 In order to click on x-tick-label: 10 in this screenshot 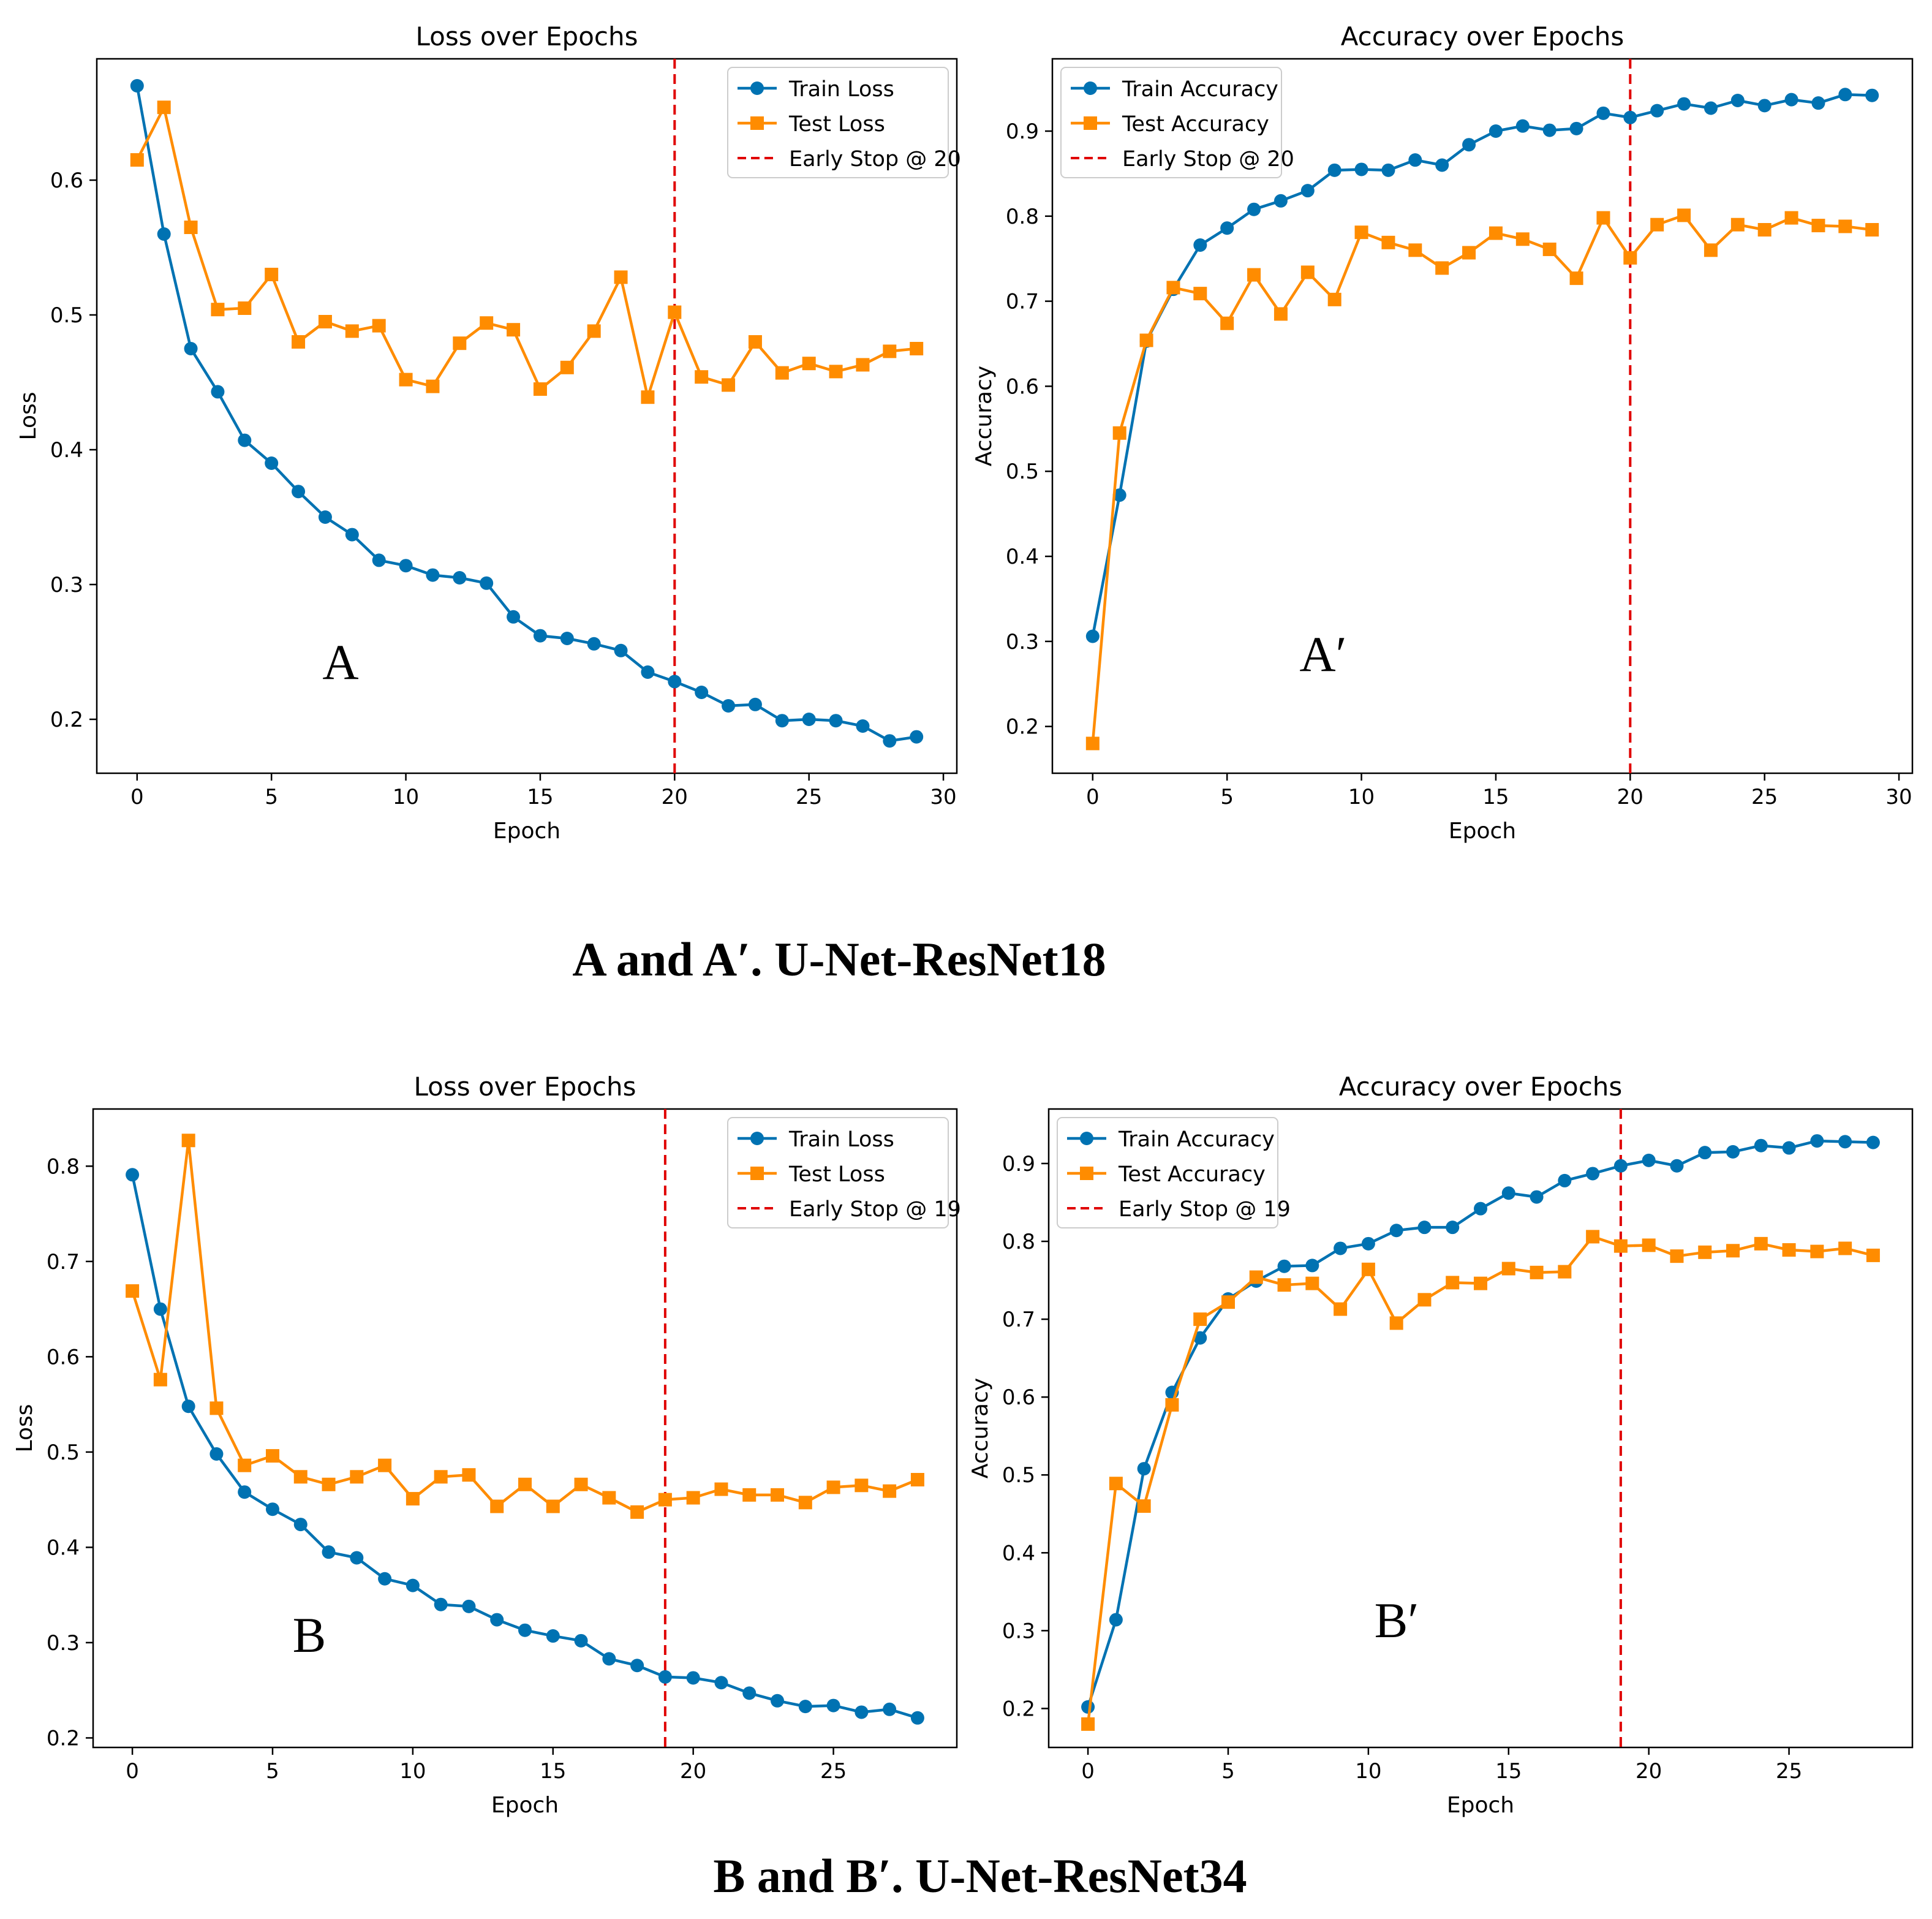, I will do `click(1361, 797)`.